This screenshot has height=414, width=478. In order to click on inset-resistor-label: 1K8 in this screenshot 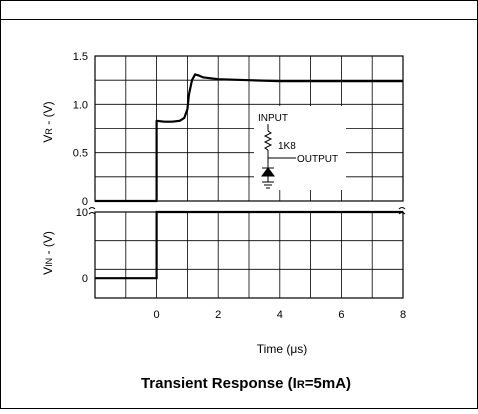, I will do `click(287, 146)`.